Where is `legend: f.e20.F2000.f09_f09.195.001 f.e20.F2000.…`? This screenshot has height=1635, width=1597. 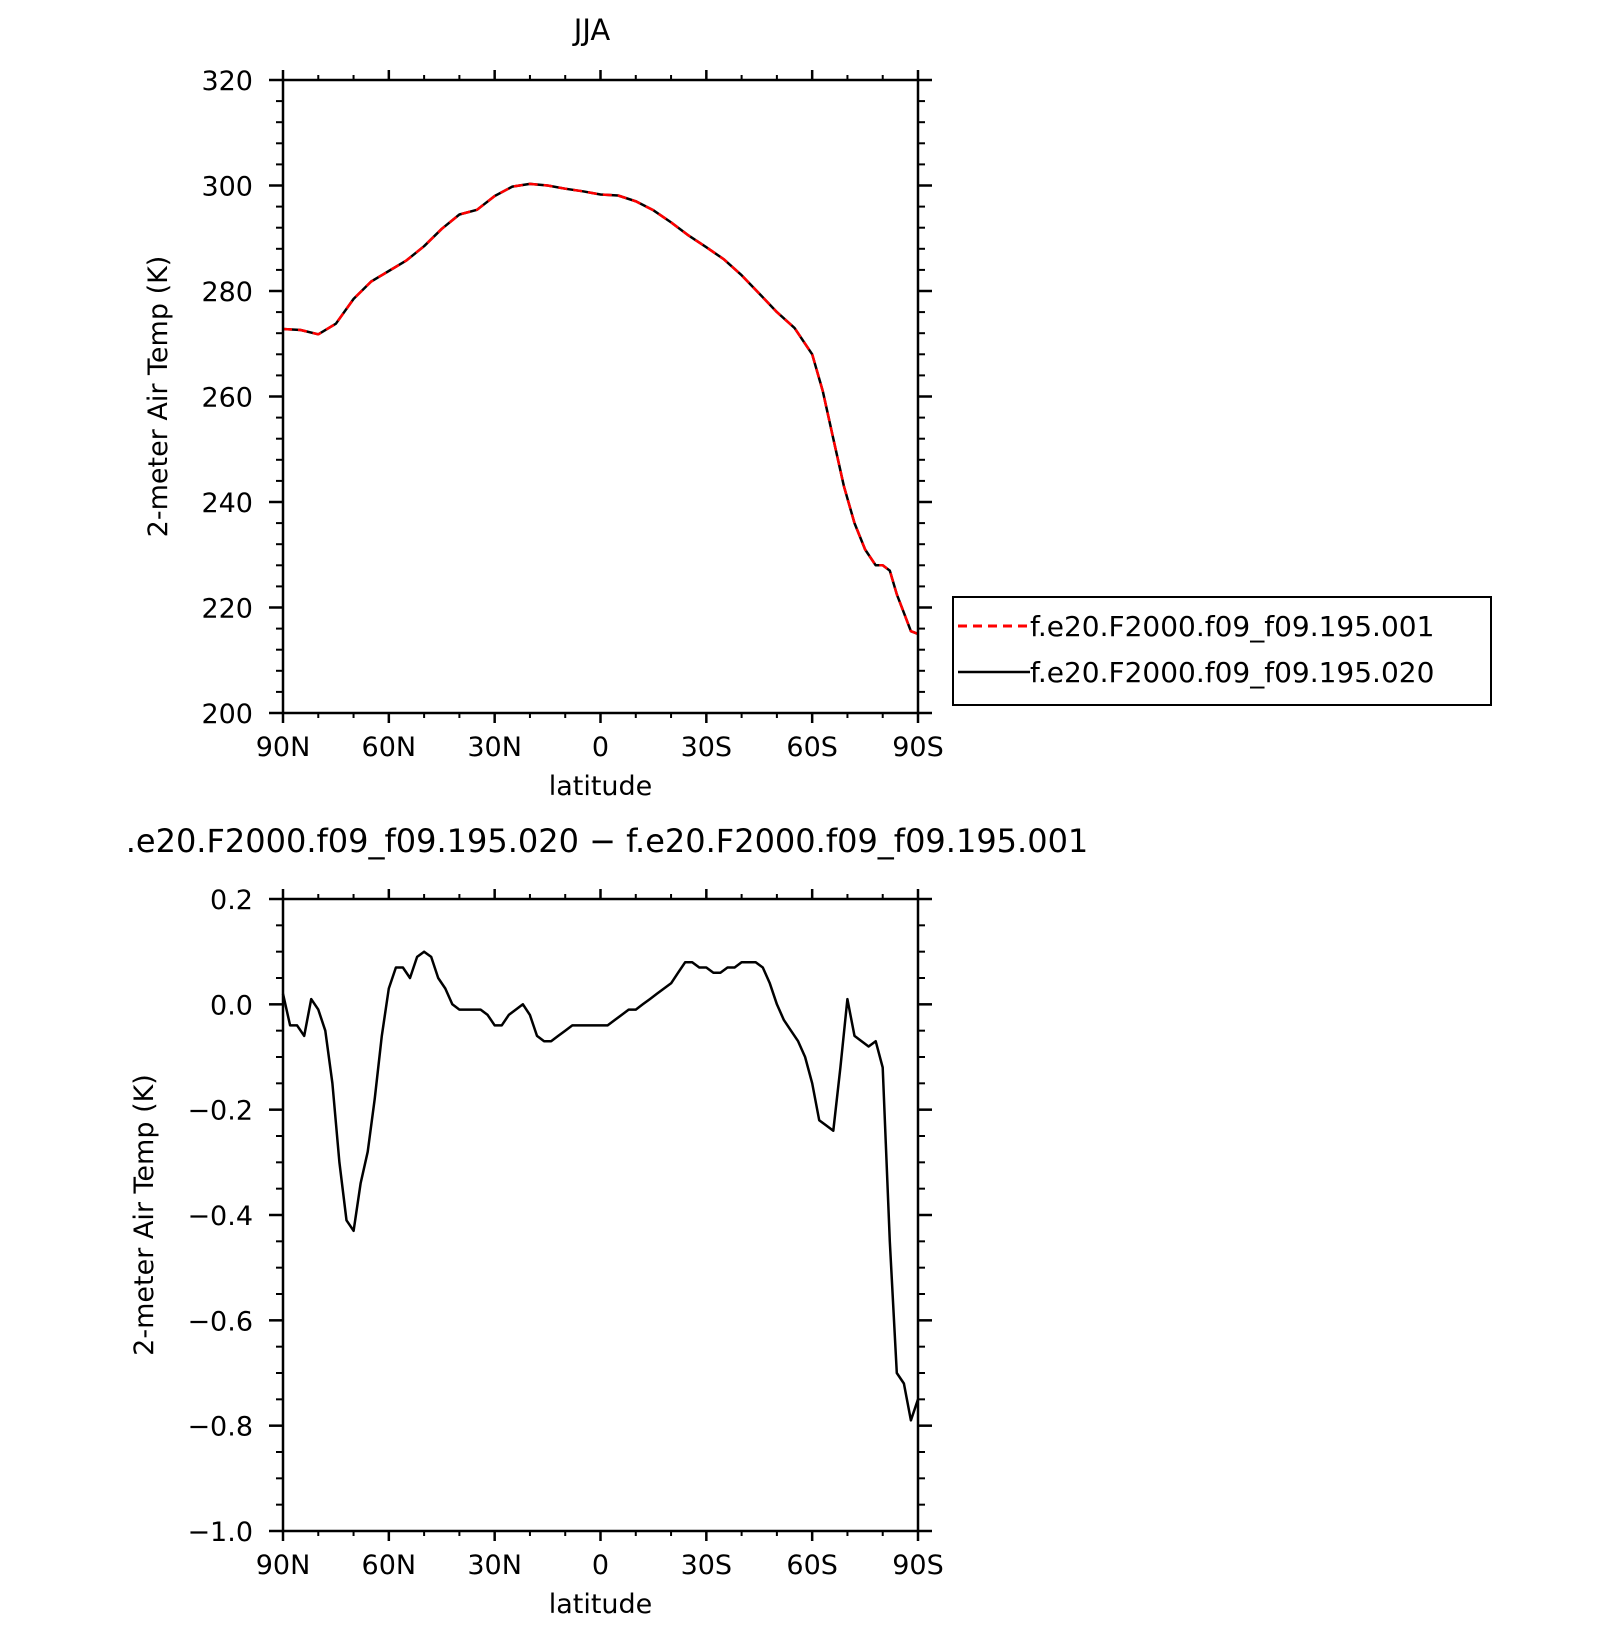
legend: f.e20.F2000.f09_f09.195.001 f.e20.F2000.… is located at coordinates (1222, 651).